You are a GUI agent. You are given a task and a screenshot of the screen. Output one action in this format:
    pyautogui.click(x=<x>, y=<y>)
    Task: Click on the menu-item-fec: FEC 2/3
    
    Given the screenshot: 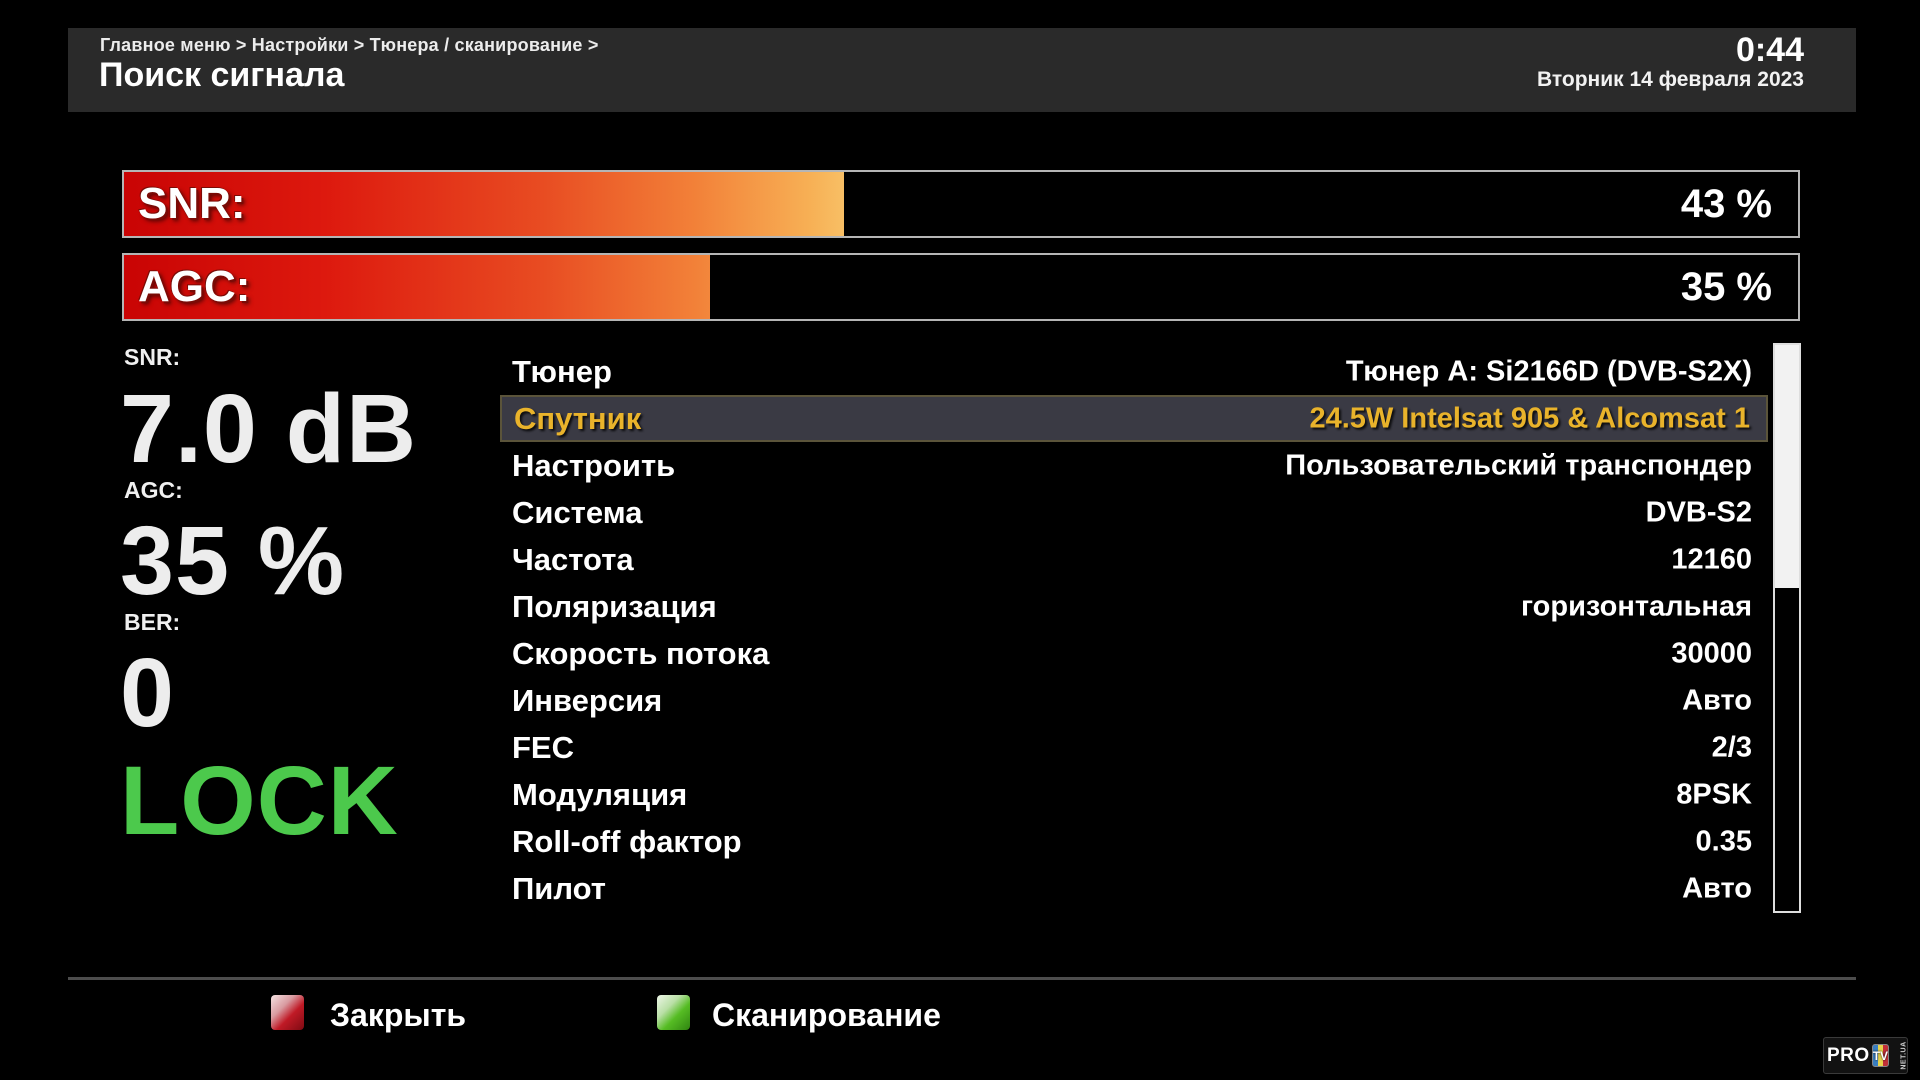 What is the action you would take?
    pyautogui.click(x=1134, y=747)
    